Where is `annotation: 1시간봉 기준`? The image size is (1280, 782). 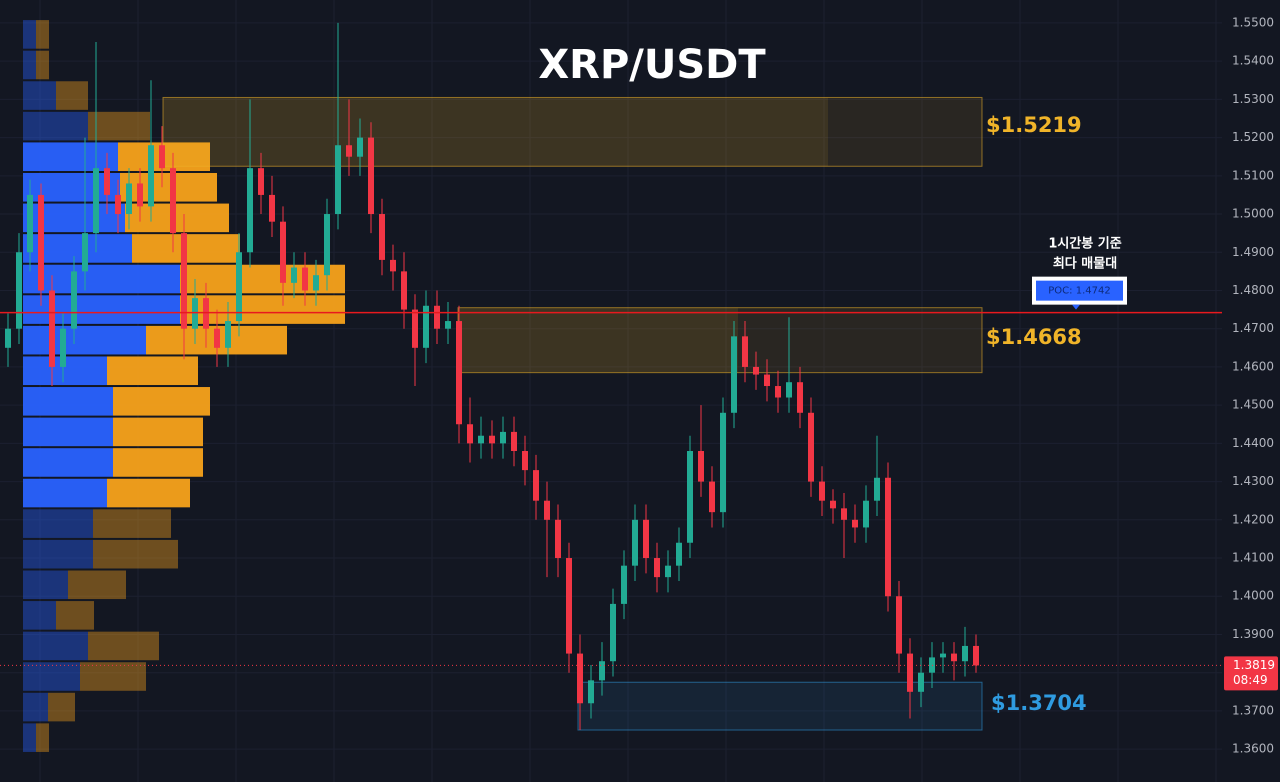 annotation: 1시간봉 기준 is located at coordinates (1084, 244).